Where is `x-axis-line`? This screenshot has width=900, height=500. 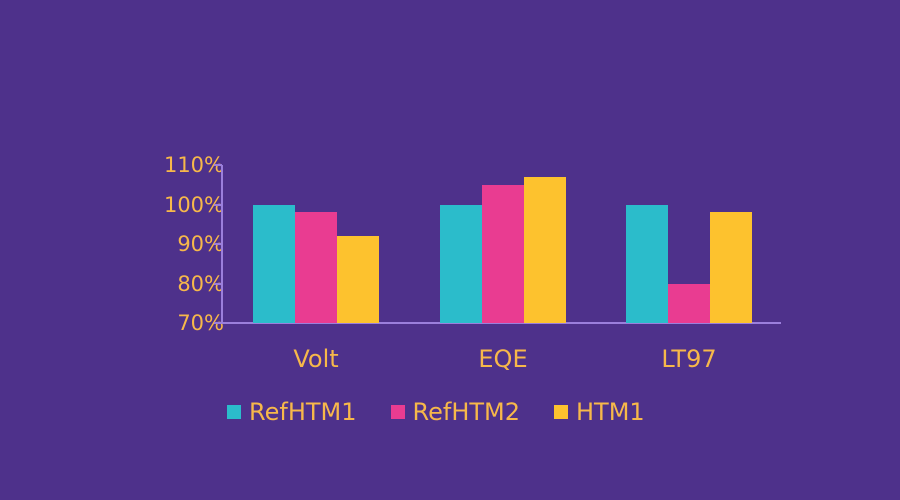
x-axis-line is located at coordinates (497, 323).